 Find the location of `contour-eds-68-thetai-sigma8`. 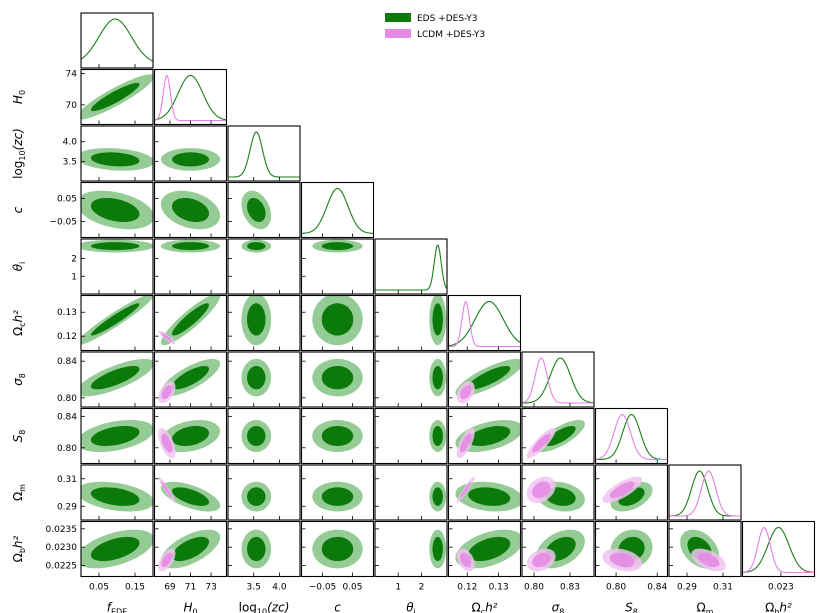

contour-eds-68-thetai-sigma8 is located at coordinates (437, 378).